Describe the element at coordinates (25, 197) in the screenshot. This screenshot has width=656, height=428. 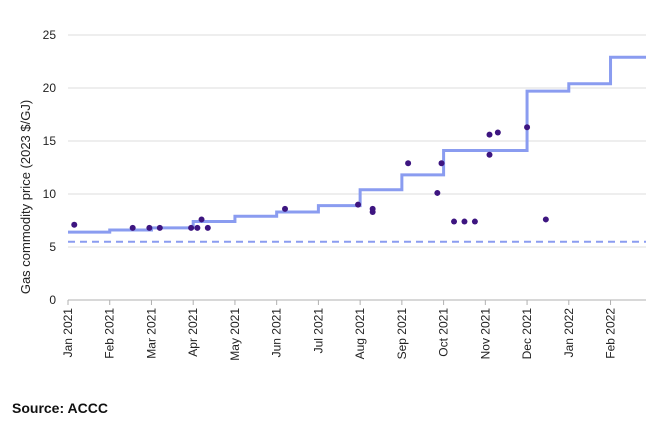
I see `y-axis-title: Gas commodity price (2023 $/GJ)` at that location.